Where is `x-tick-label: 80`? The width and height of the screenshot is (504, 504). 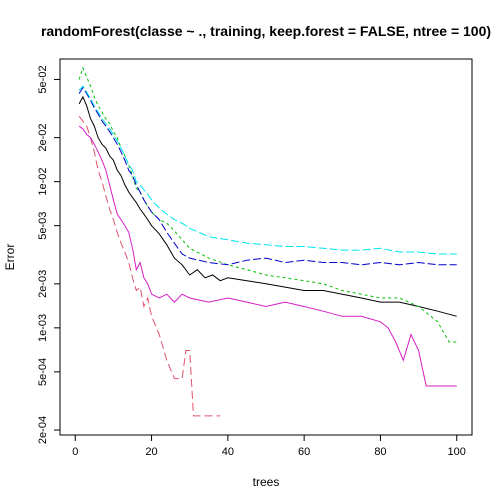
x-tick-label: 80 is located at coordinates (380, 452).